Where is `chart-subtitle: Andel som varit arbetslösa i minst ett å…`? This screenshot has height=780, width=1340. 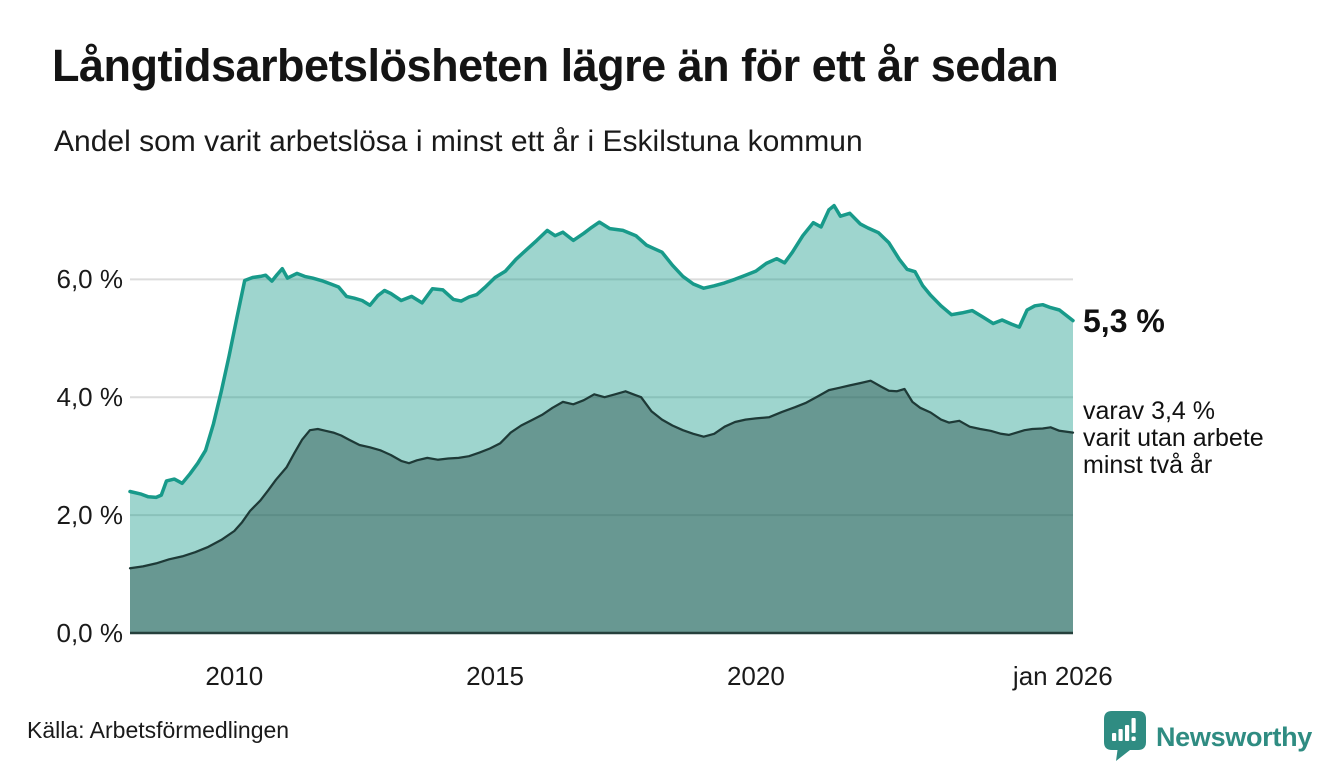 chart-subtitle: Andel som varit arbetslösa i minst ett å… is located at coordinates (458, 141).